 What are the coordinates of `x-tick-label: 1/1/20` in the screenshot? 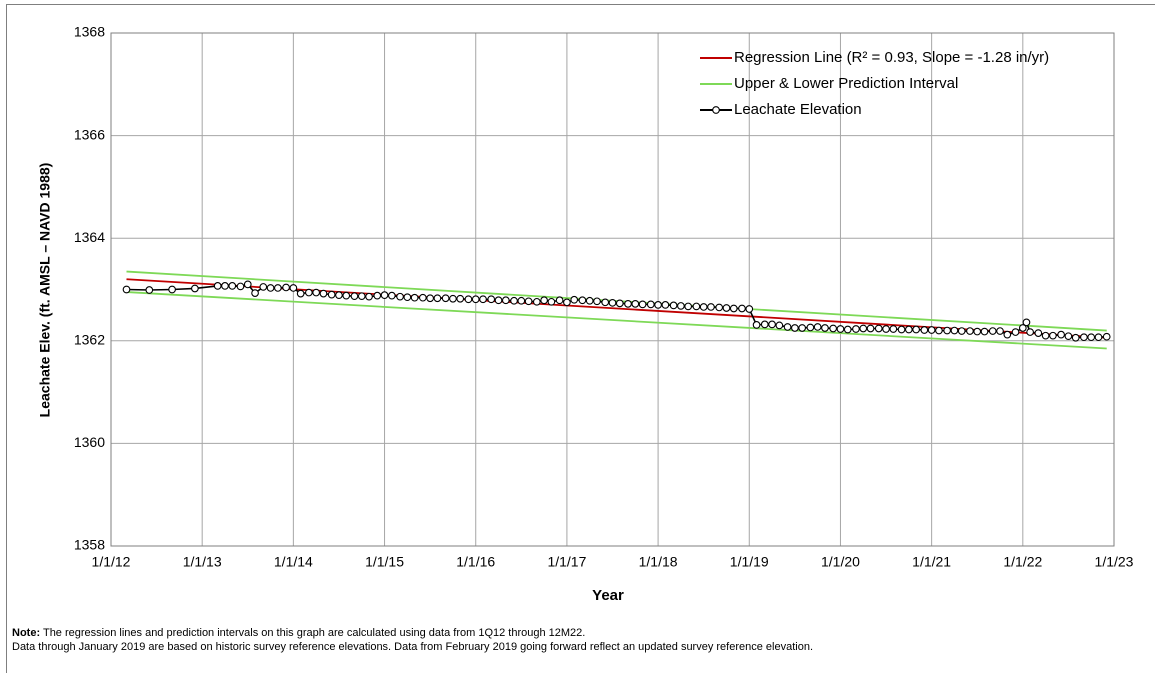 It's located at (840, 562).